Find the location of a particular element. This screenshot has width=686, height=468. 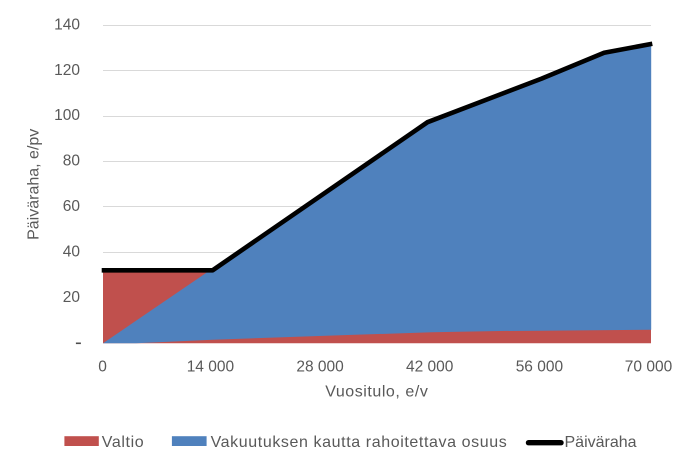

svg-text: 20 is located at coordinates (72, 297).